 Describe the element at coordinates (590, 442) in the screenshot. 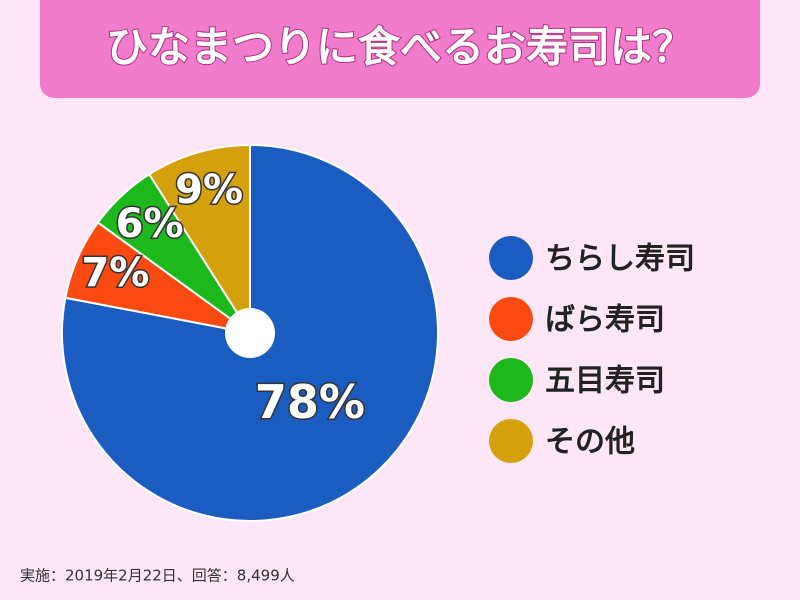

I see `legend-label: その他` at that location.